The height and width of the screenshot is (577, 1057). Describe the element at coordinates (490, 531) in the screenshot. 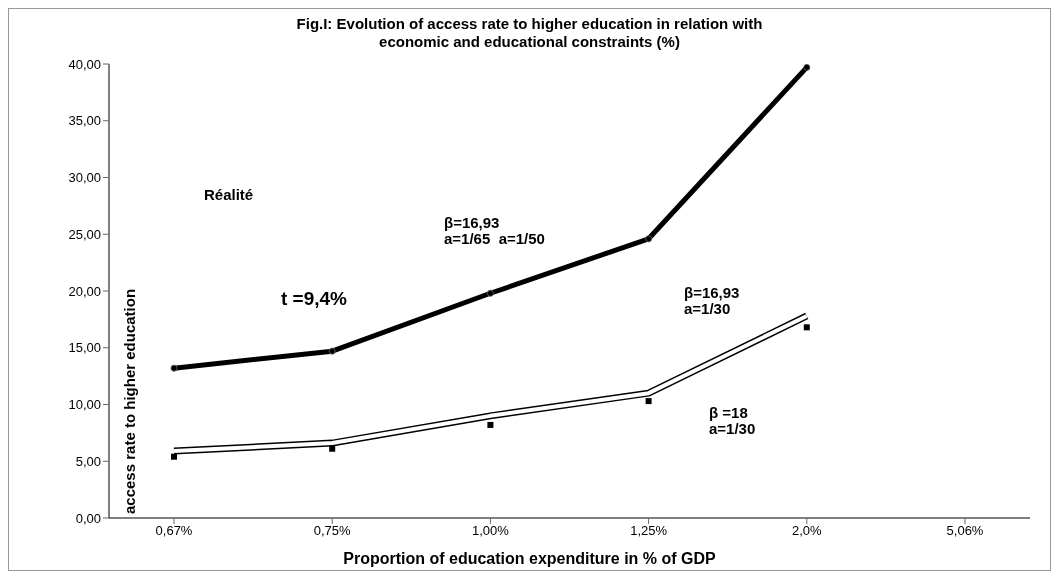

I see `x-tick-label: 1,00%` at that location.